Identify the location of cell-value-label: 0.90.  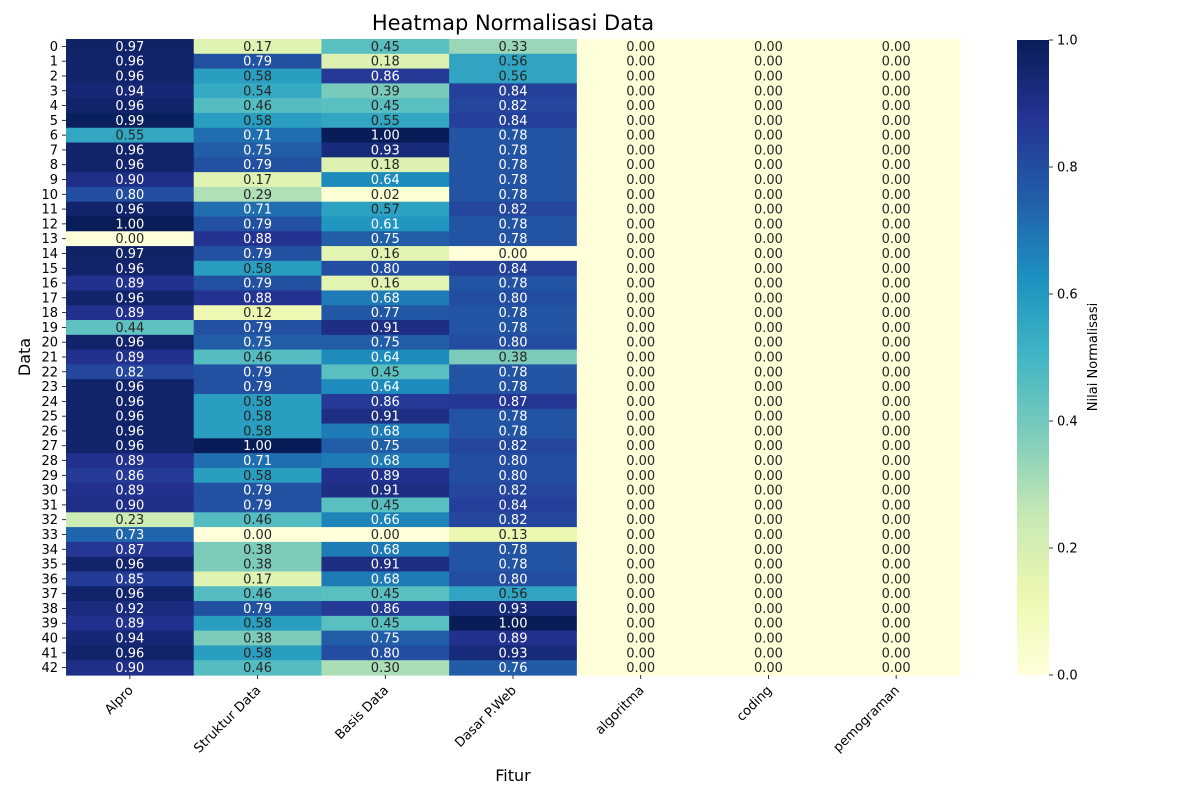
(129, 180).